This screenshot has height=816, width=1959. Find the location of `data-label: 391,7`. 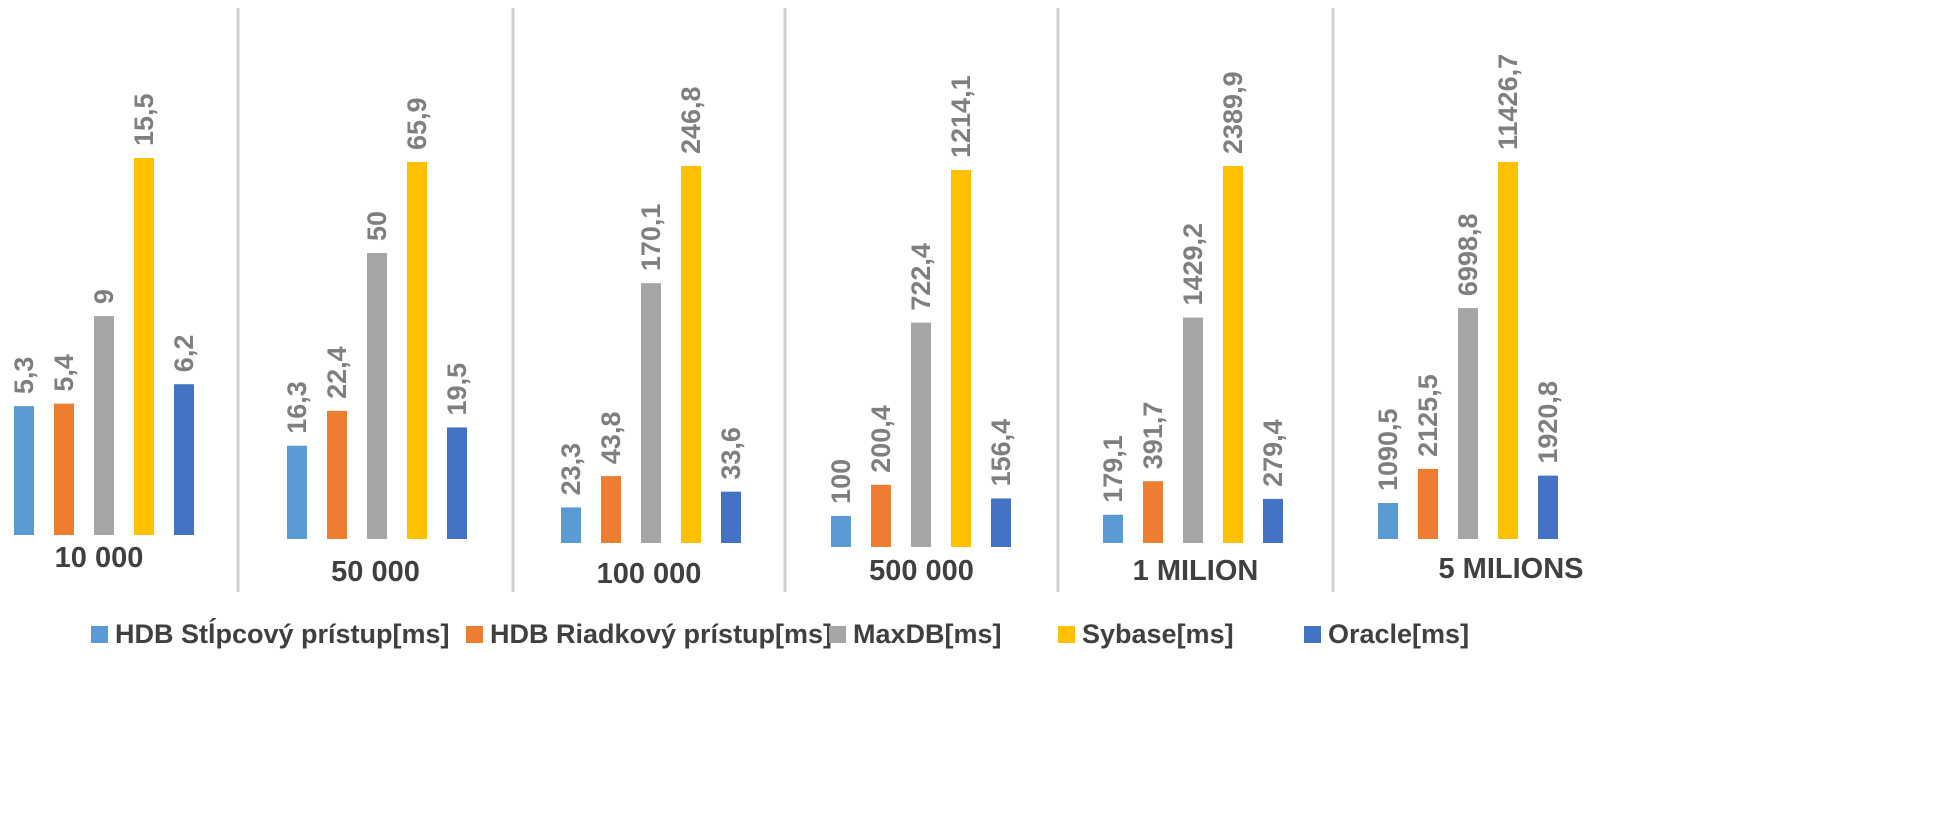

data-label: 391,7 is located at coordinates (1153, 436).